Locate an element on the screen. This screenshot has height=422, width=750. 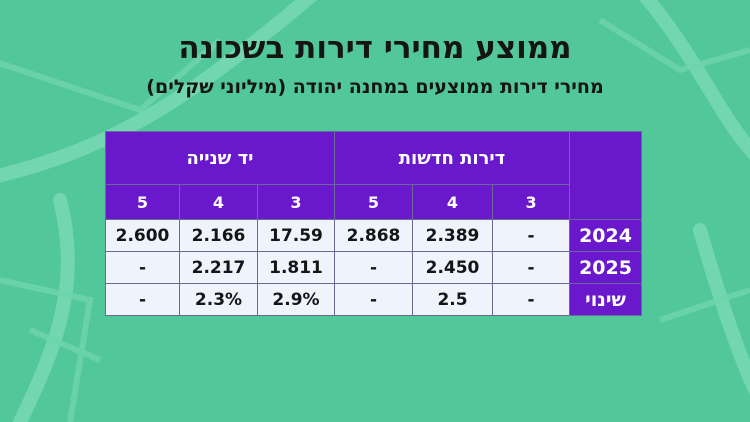
table-cell: 2.166 is located at coordinates (218, 235).